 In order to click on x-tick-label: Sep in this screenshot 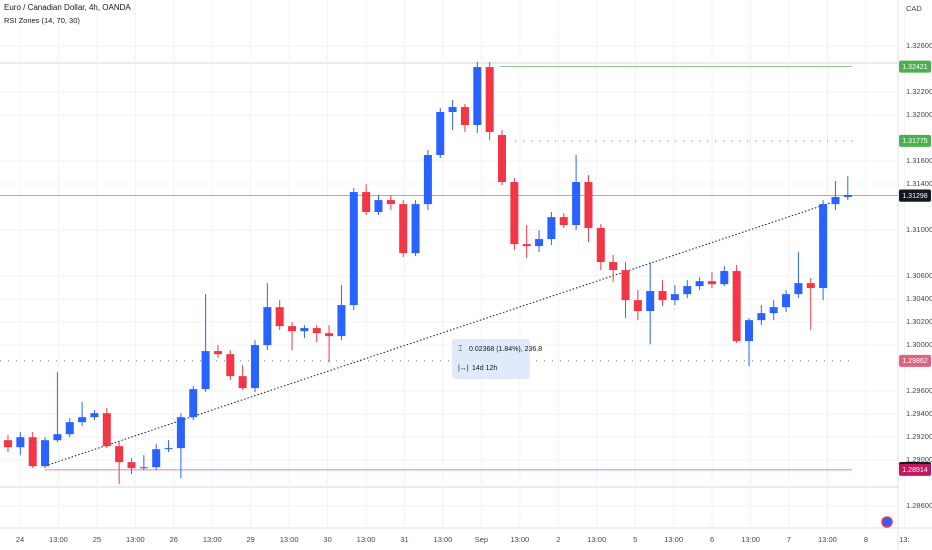, I will do `click(481, 539)`.